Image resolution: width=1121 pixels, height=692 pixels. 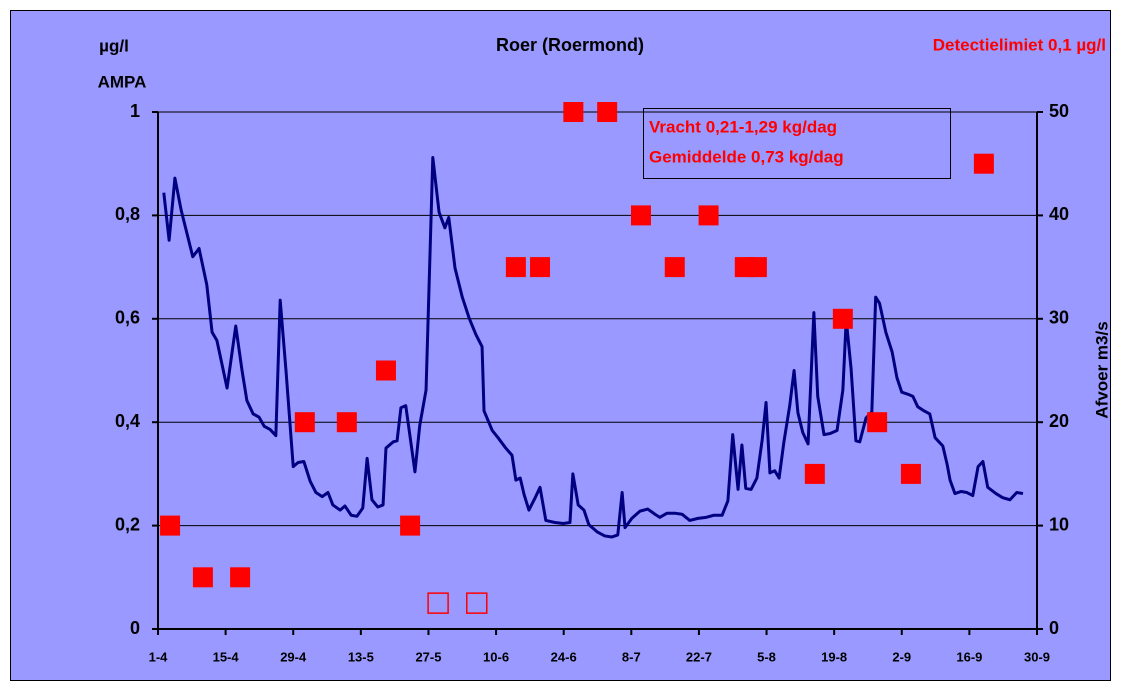 I want to click on x-tick-label: 30-9, so click(x=1037, y=656).